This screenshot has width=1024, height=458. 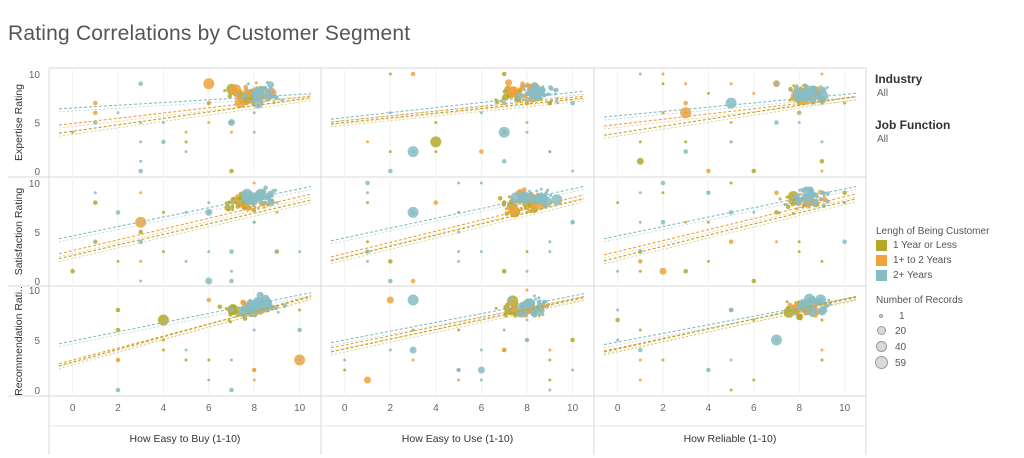 I want to click on size-label: 59, so click(x=901, y=363).